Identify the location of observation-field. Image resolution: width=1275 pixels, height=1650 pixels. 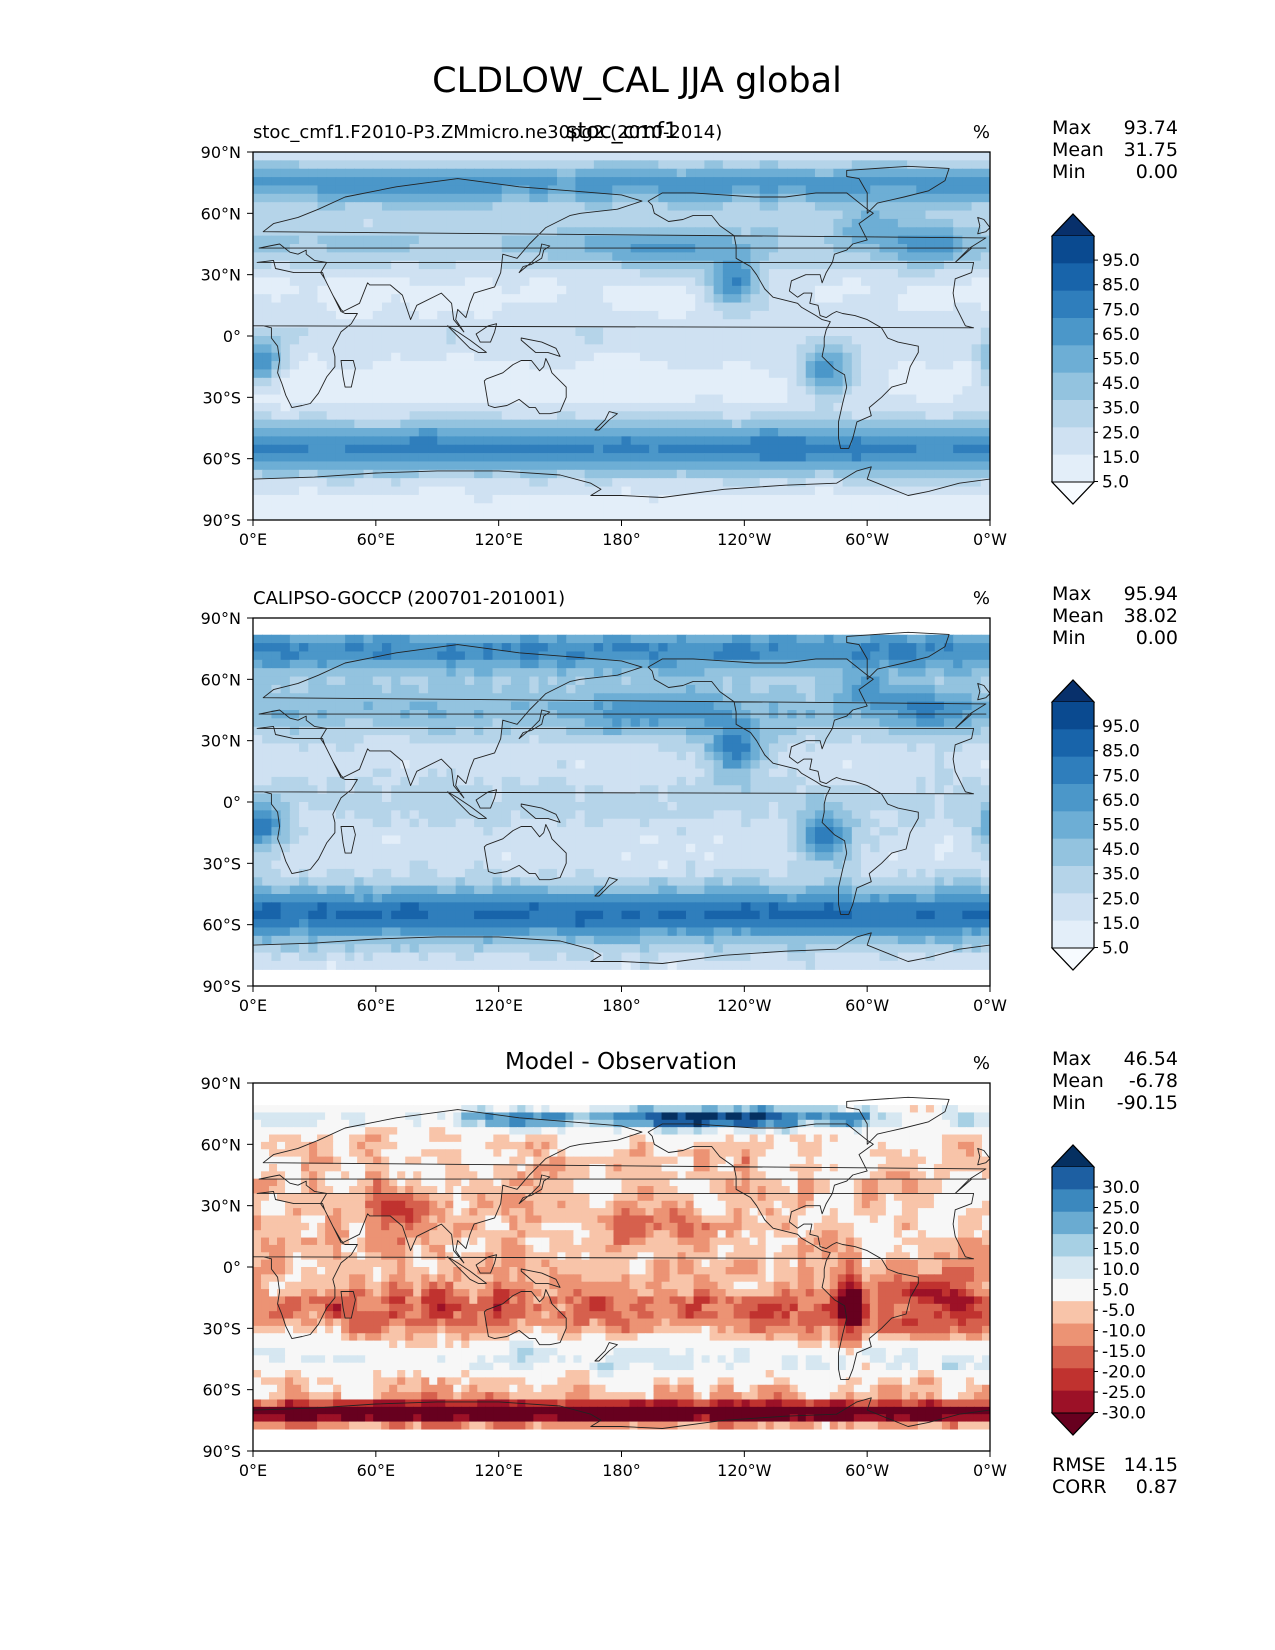
(621, 802).